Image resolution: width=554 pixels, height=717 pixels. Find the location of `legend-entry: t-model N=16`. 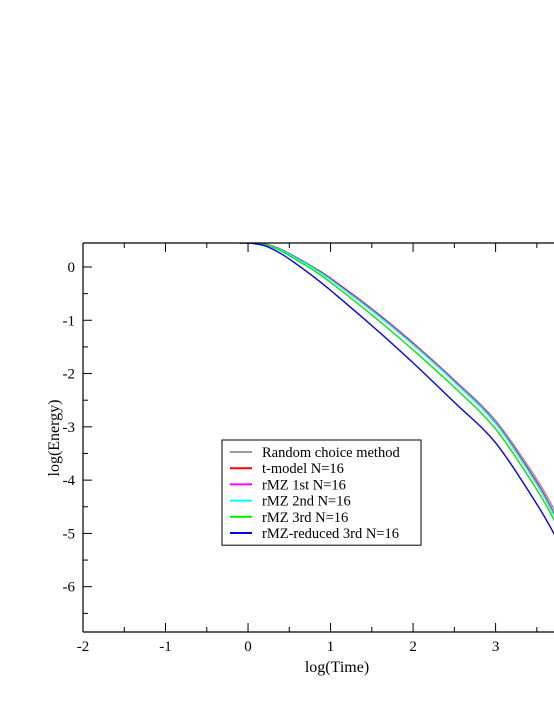

legend-entry: t-model N=16 is located at coordinates (303, 469).